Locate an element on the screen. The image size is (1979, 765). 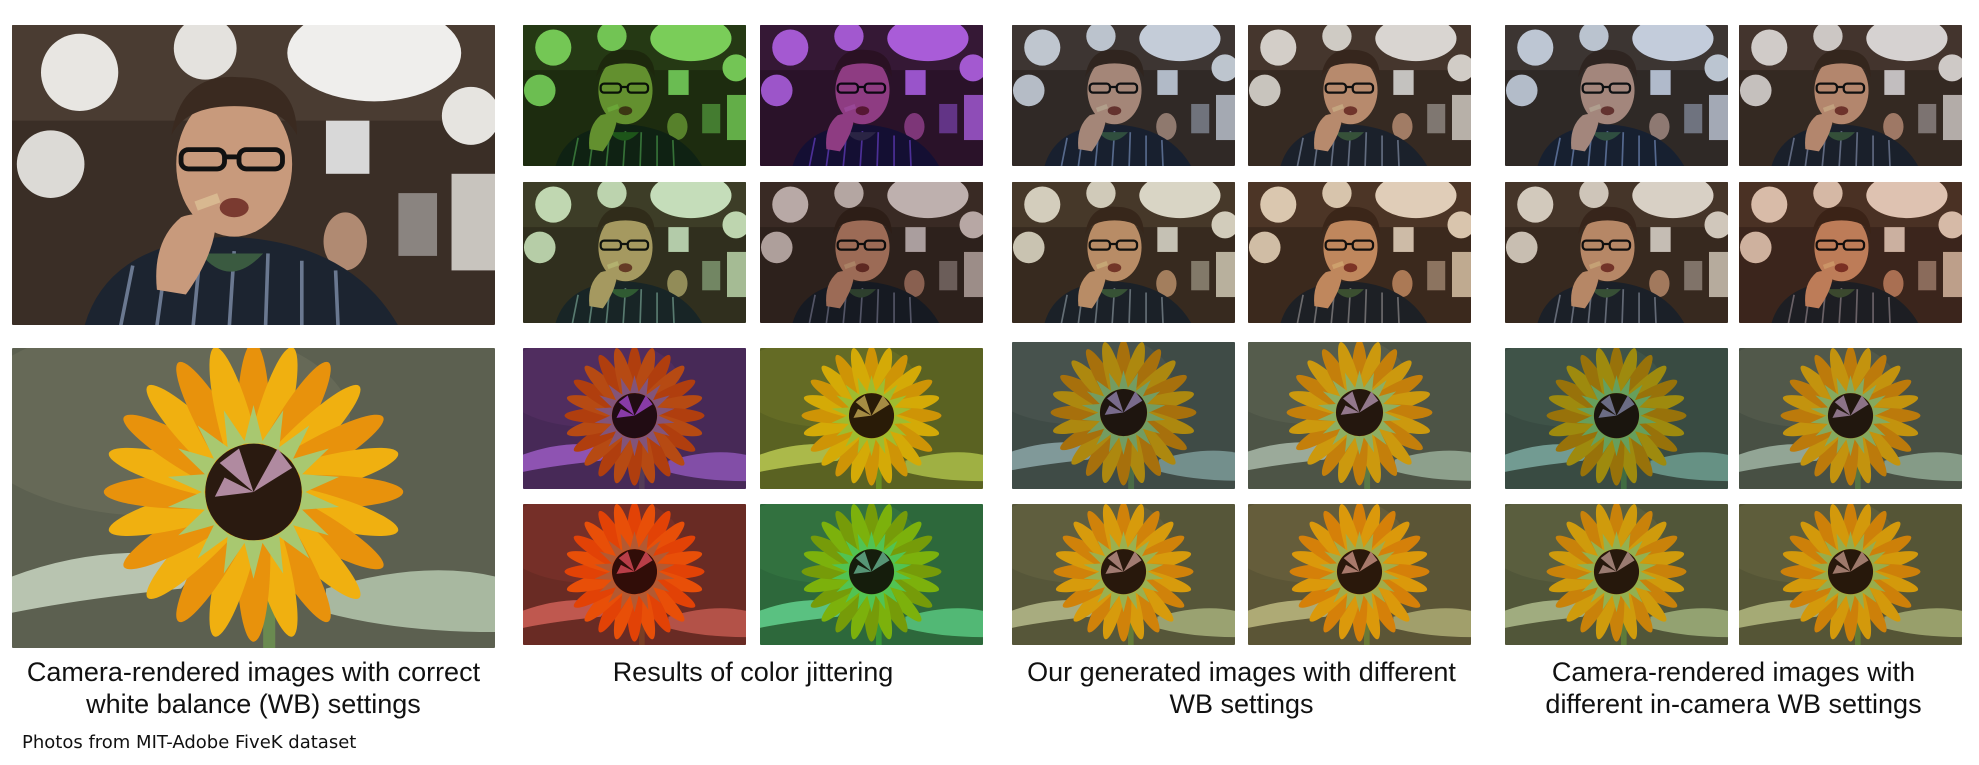
caption-generated-line1: Our generated images with different is located at coordinates (1241, 672).